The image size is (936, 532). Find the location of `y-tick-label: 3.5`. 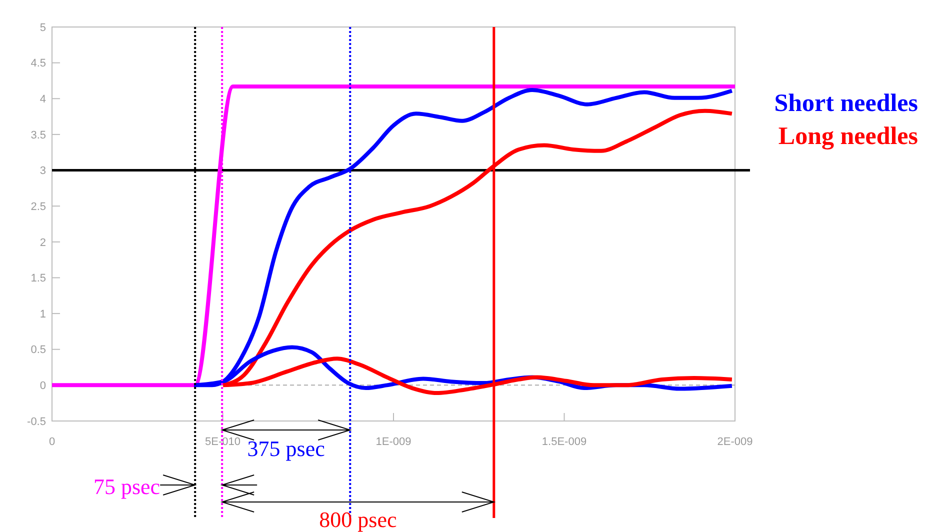

y-tick-label: 3.5 is located at coordinates (38, 135).